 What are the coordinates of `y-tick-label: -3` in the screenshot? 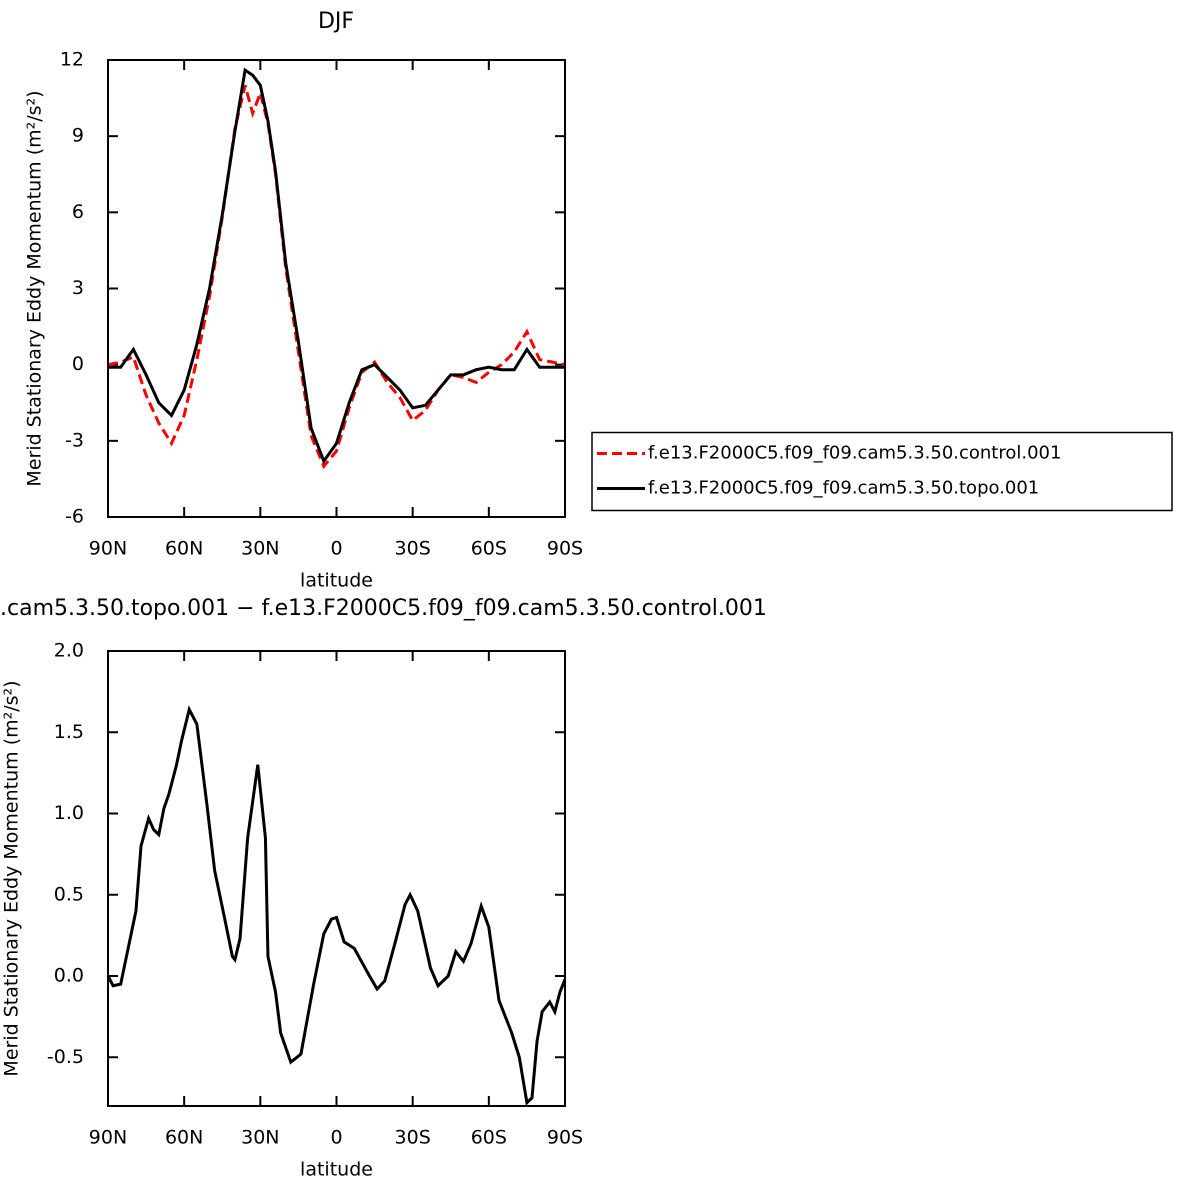 It's located at (74, 440).